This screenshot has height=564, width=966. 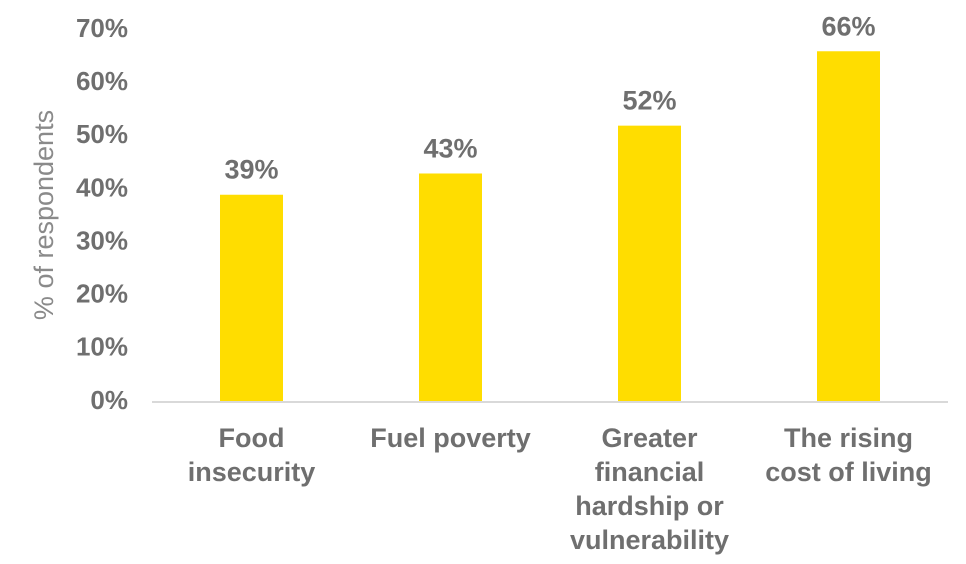 What do you see at coordinates (650, 472) in the screenshot?
I see `x-category-label-line: financial` at bounding box center [650, 472].